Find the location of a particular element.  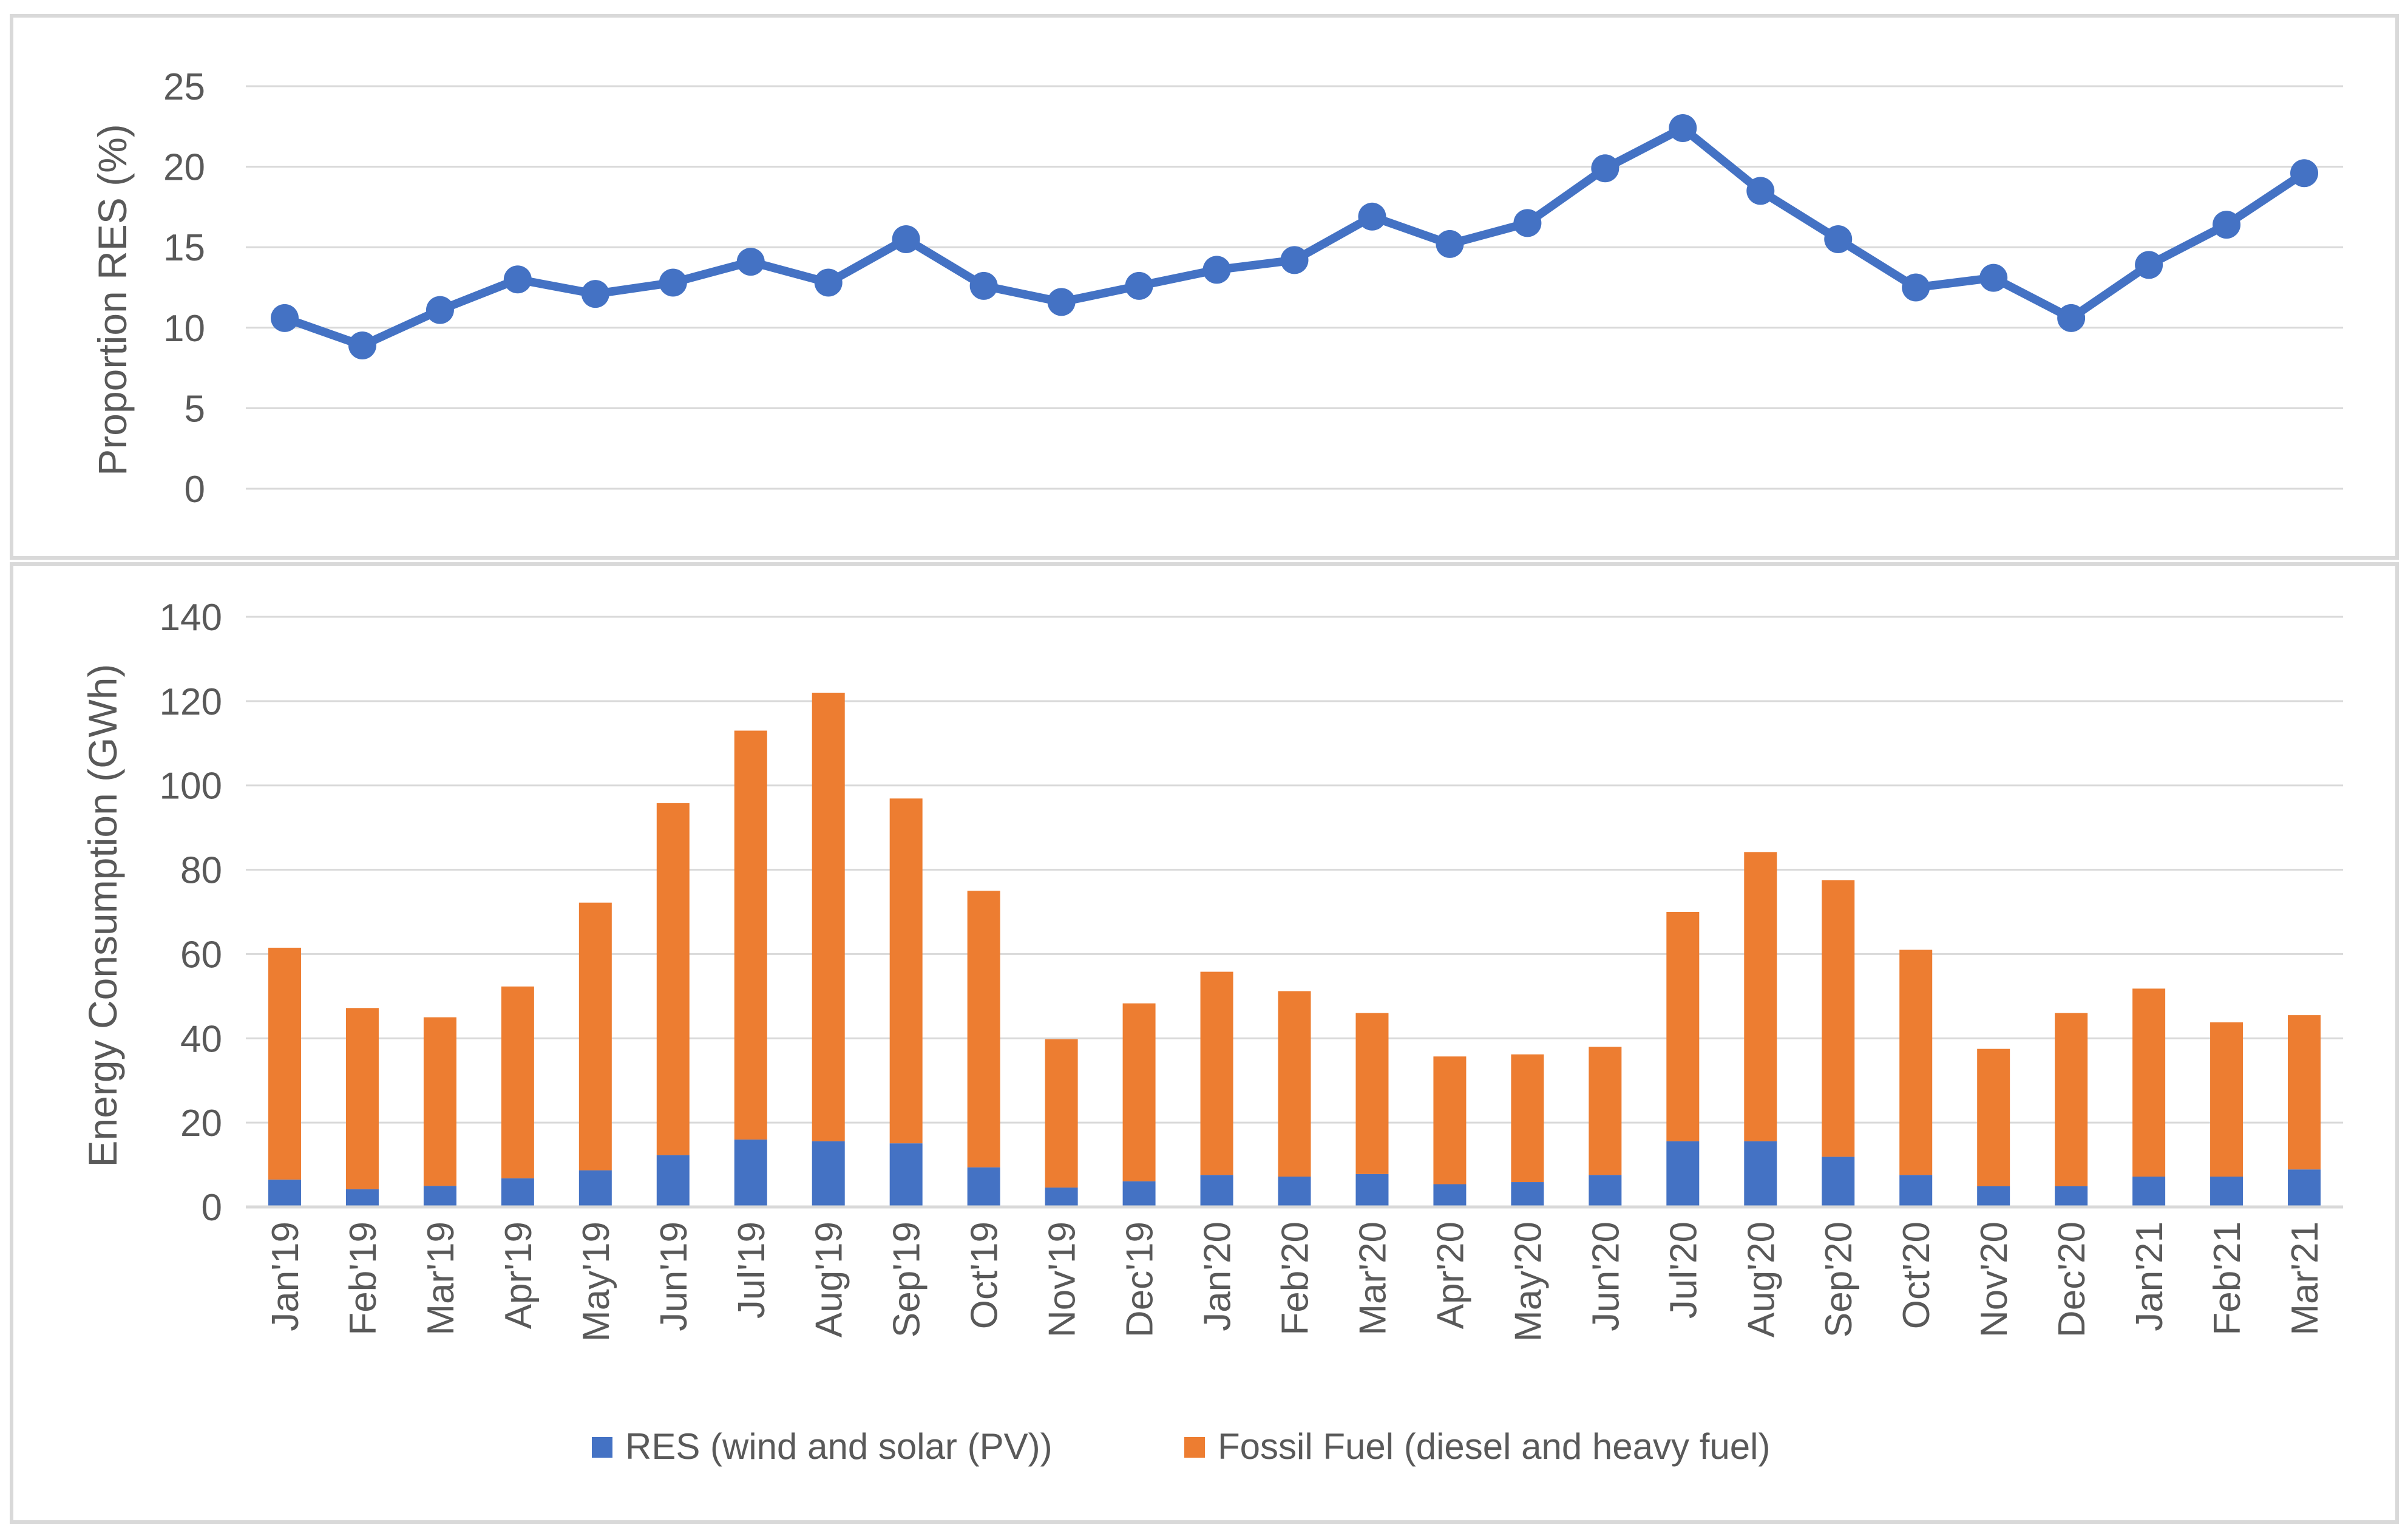

x-tick-nov-20: Nov'20 is located at coordinates (1994, 1279).